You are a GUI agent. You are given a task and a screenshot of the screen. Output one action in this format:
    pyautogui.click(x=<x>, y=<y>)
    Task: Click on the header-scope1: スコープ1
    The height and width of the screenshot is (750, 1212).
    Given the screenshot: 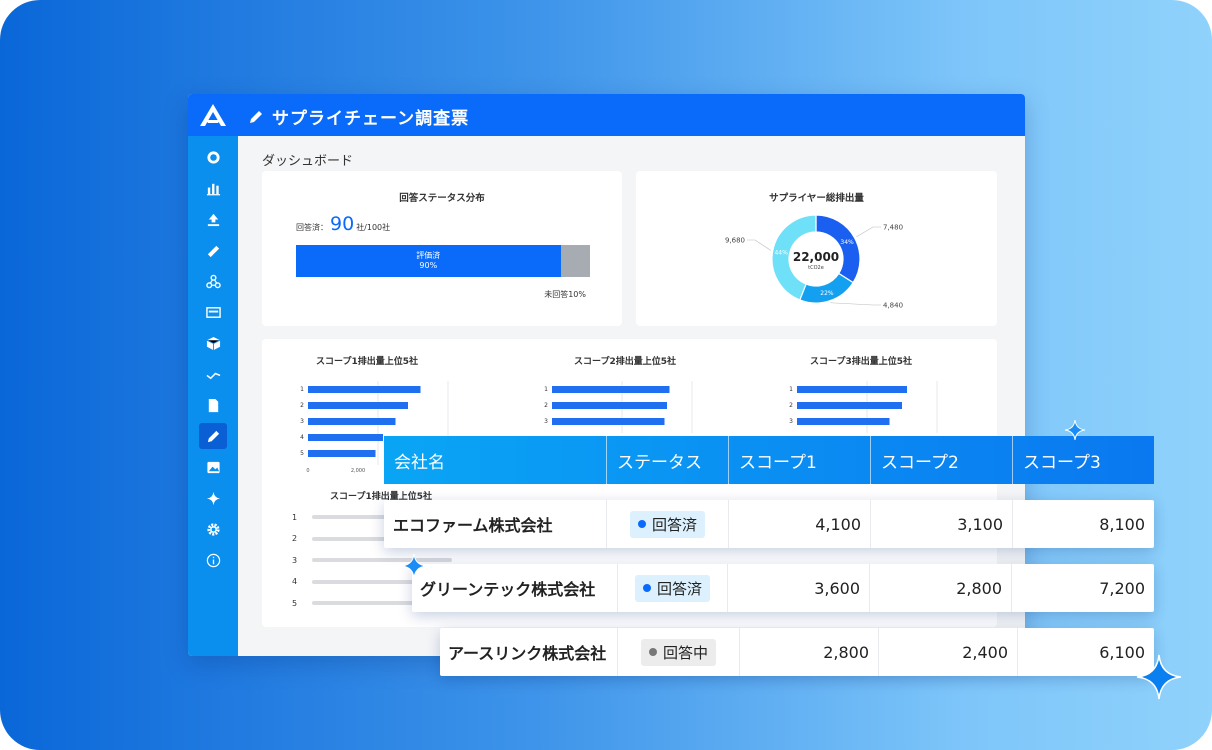 What is the action you would take?
    pyautogui.click(x=800, y=460)
    